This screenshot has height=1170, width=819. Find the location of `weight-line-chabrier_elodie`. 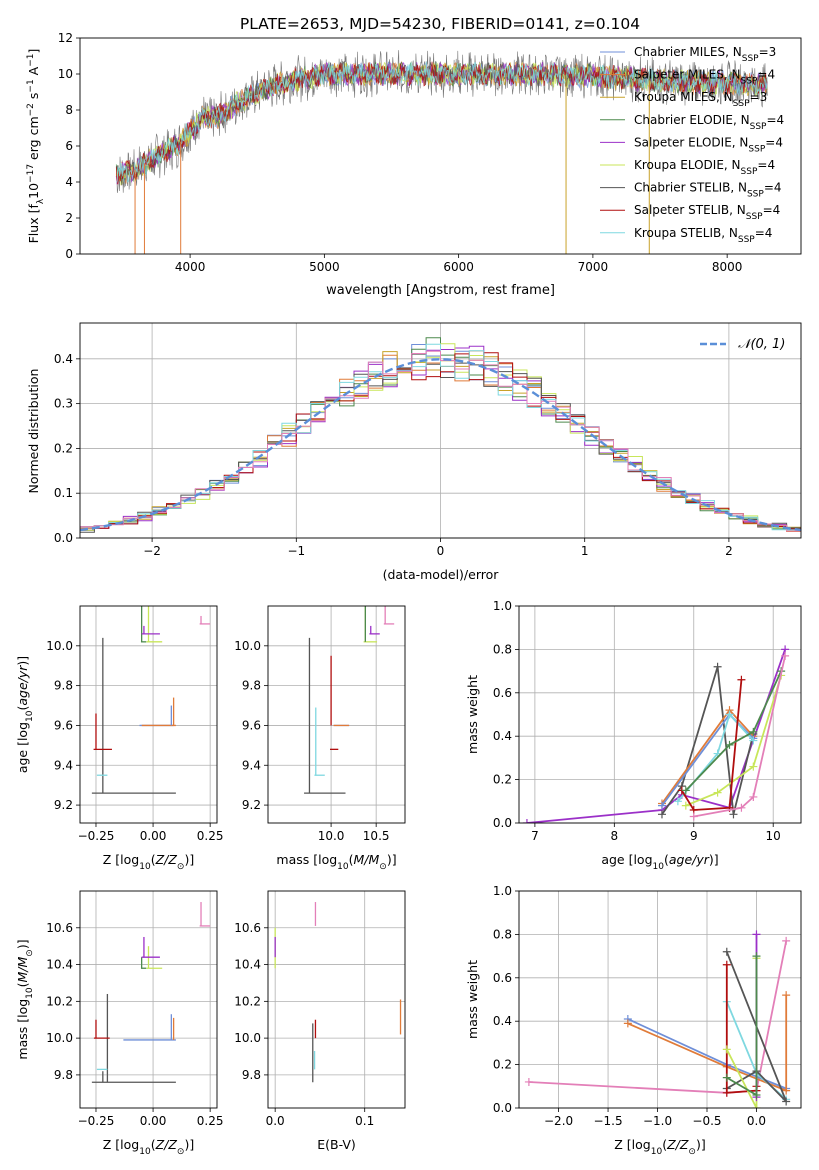

weight-line-chabrier_elodie is located at coordinates (733, 731).